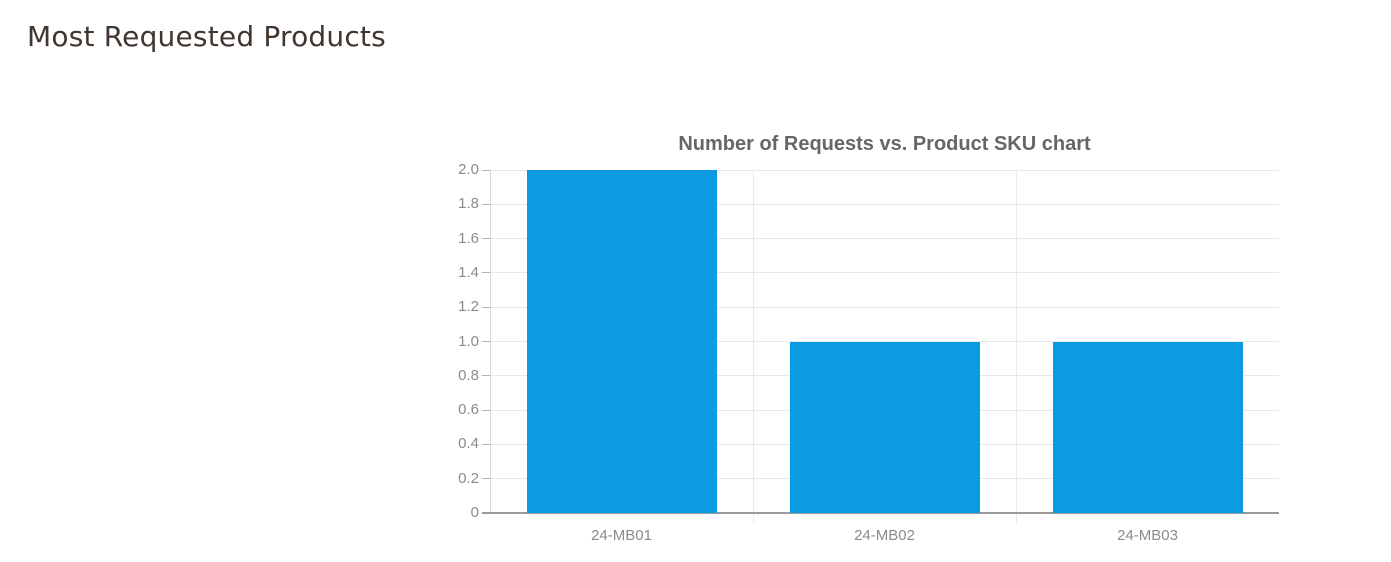  What do you see at coordinates (884, 535) in the screenshot?
I see `x-axis-category-label: 24-MB02` at bounding box center [884, 535].